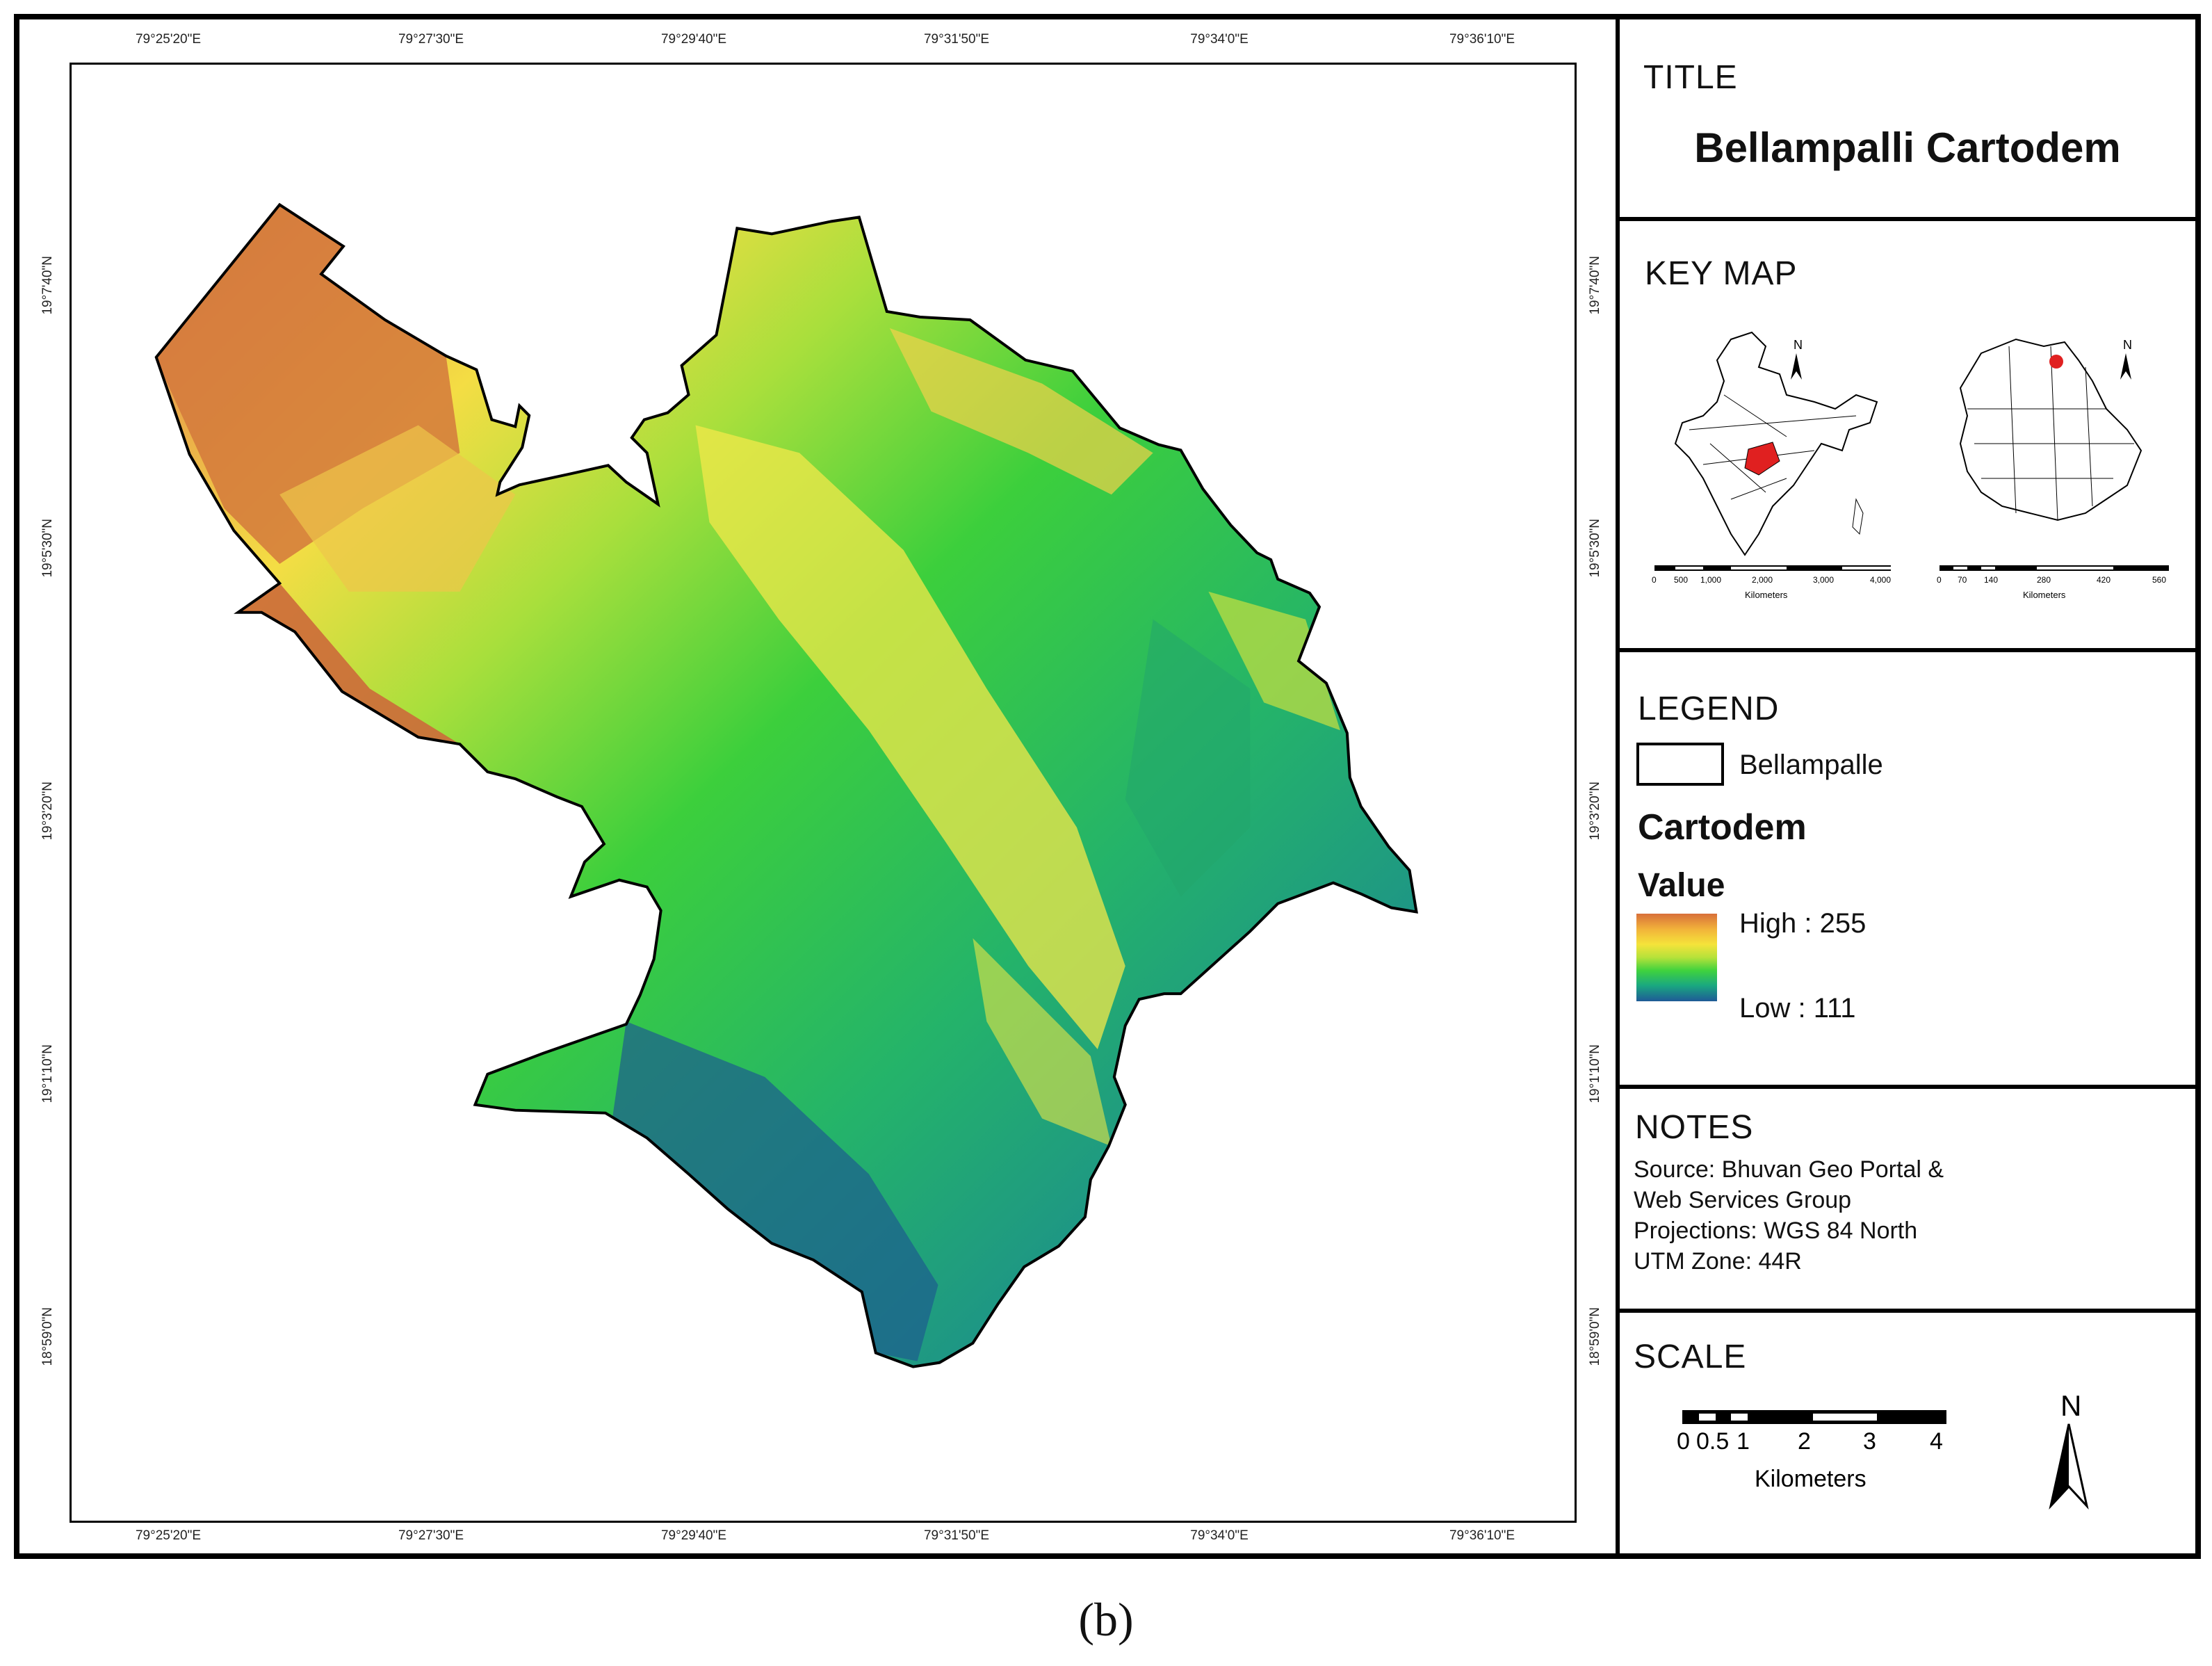 Image resolution: width=2212 pixels, height=1666 pixels. I want to click on left-tick-label: 19°3'20"N, so click(47, 811).